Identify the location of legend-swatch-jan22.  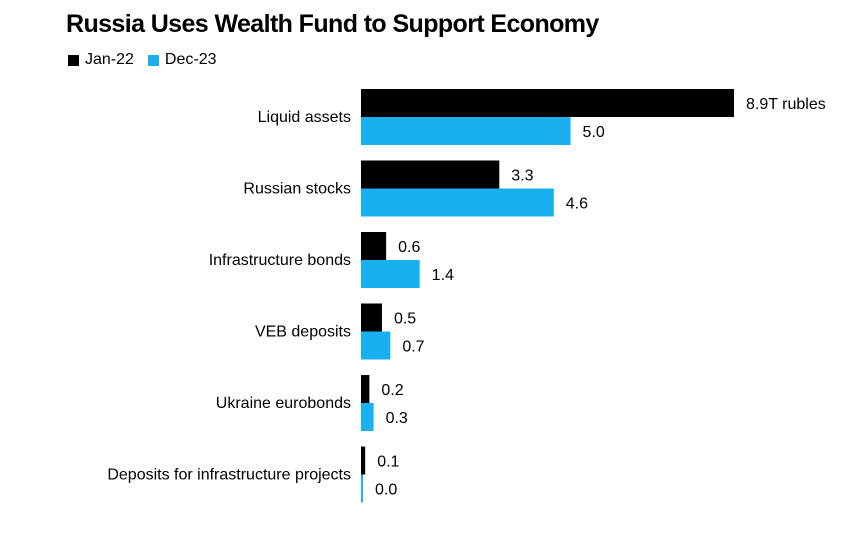
(73, 60).